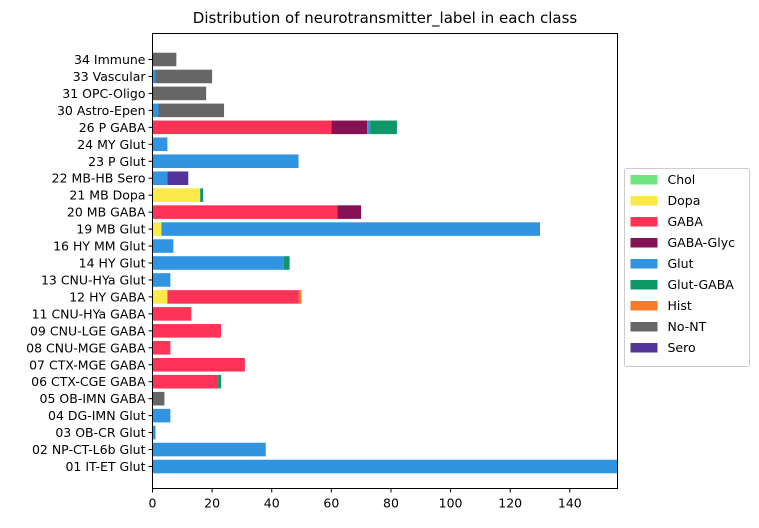 This screenshot has width=759, height=528. Describe the element at coordinates (93, 398) in the screenshot. I see `y-tick-label: 05 OB-IMN GABA` at that location.